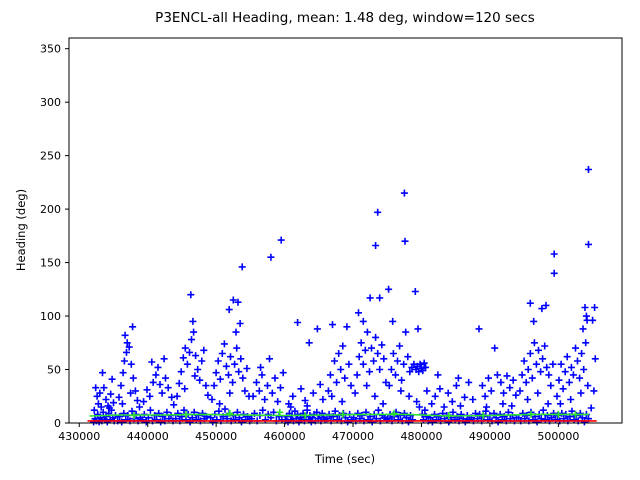 The height and width of the screenshot is (480, 640). What do you see at coordinates (490, 436) in the screenshot?
I see `x-tick-label: 490000` at bounding box center [490, 436].